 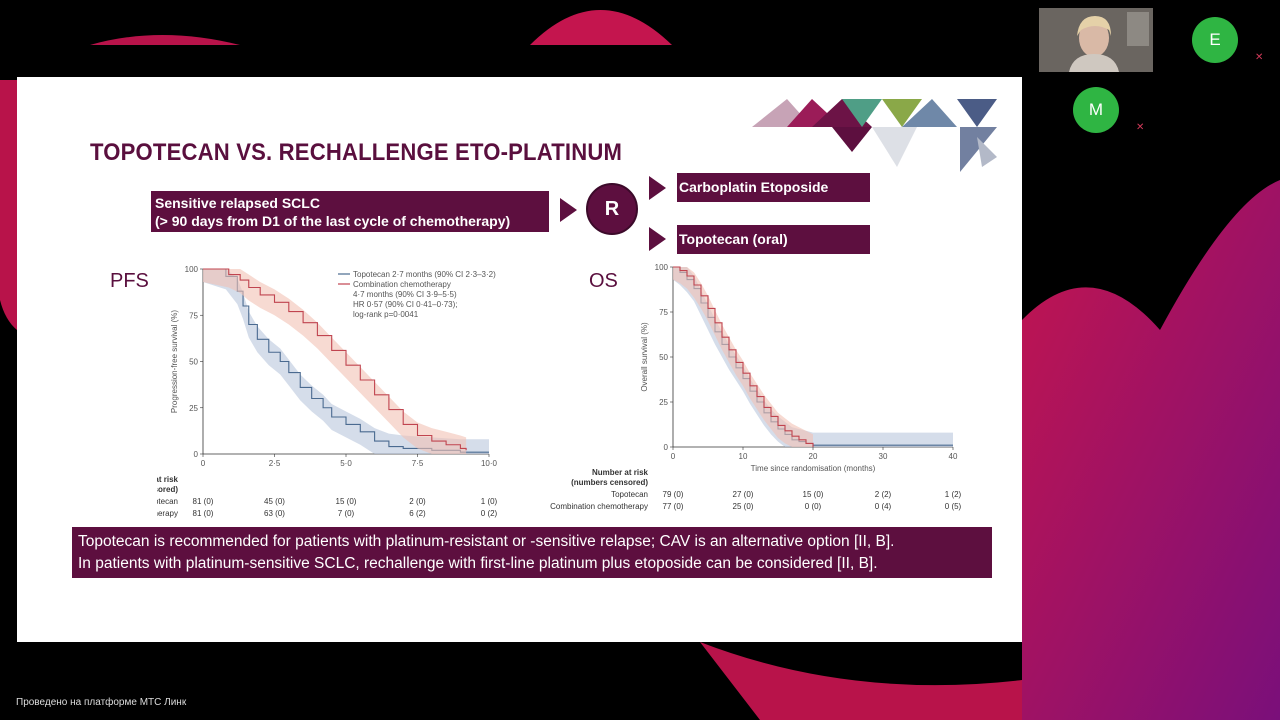 What do you see at coordinates (418, 463) in the screenshot?
I see `x-tick-label: 7·5` at bounding box center [418, 463].